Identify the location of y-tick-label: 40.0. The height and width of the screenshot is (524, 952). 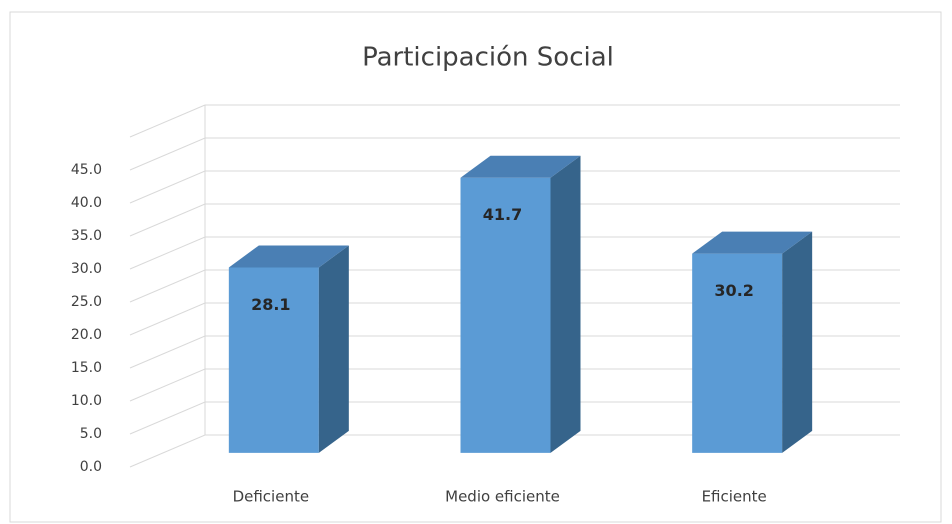
(86, 203).